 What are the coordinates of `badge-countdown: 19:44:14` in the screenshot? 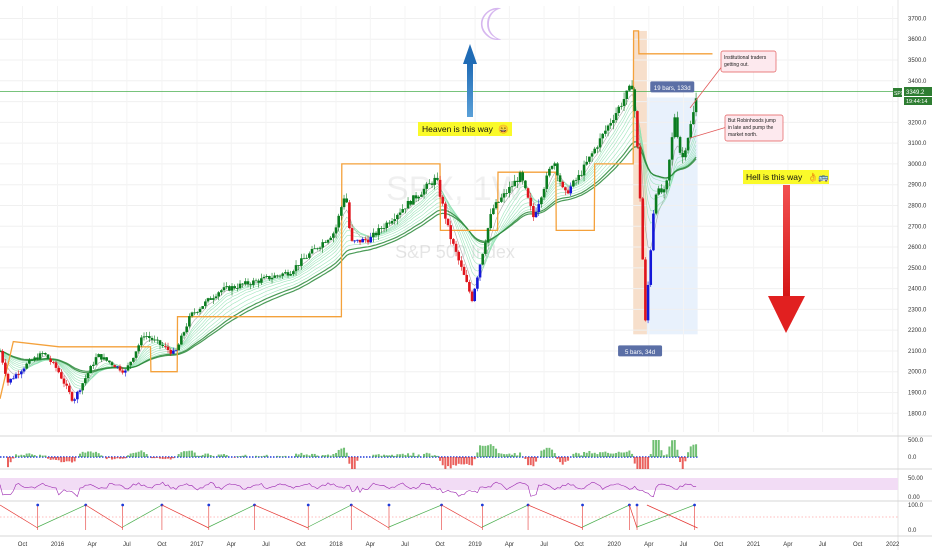 It's located at (916, 102).